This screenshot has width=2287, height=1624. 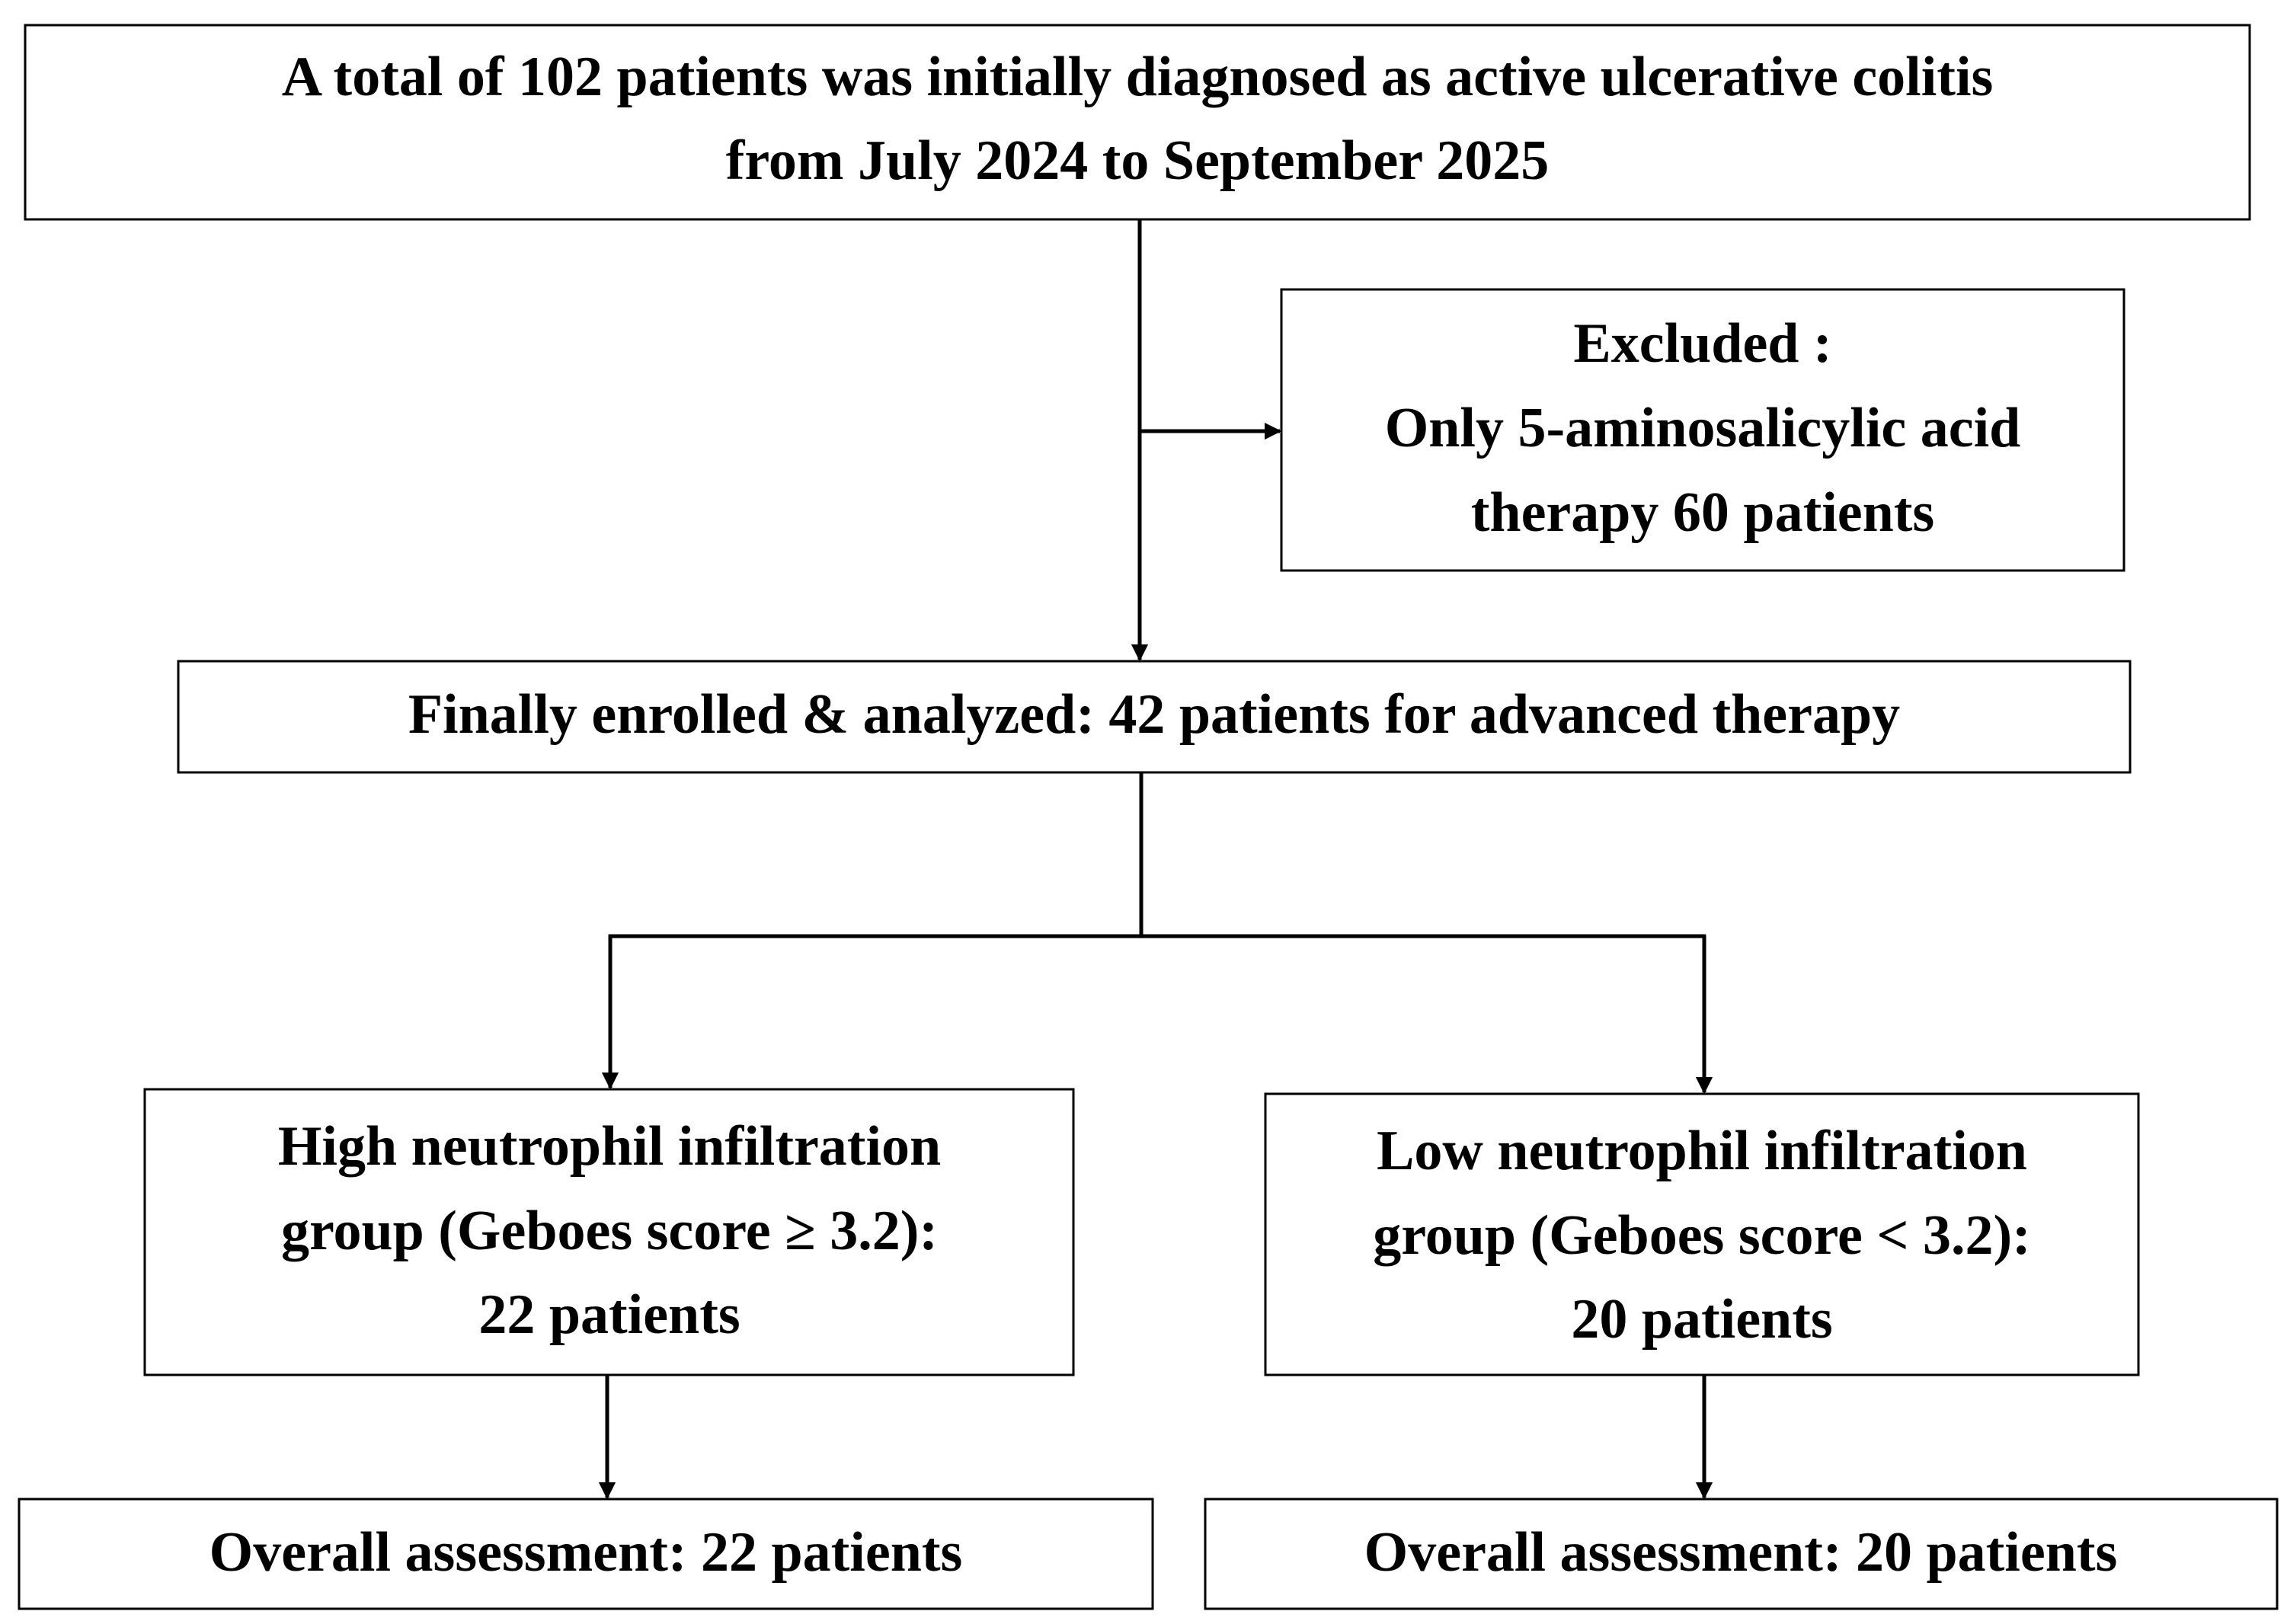 I want to click on node-text: Excluded :, so click(x=1702, y=344).